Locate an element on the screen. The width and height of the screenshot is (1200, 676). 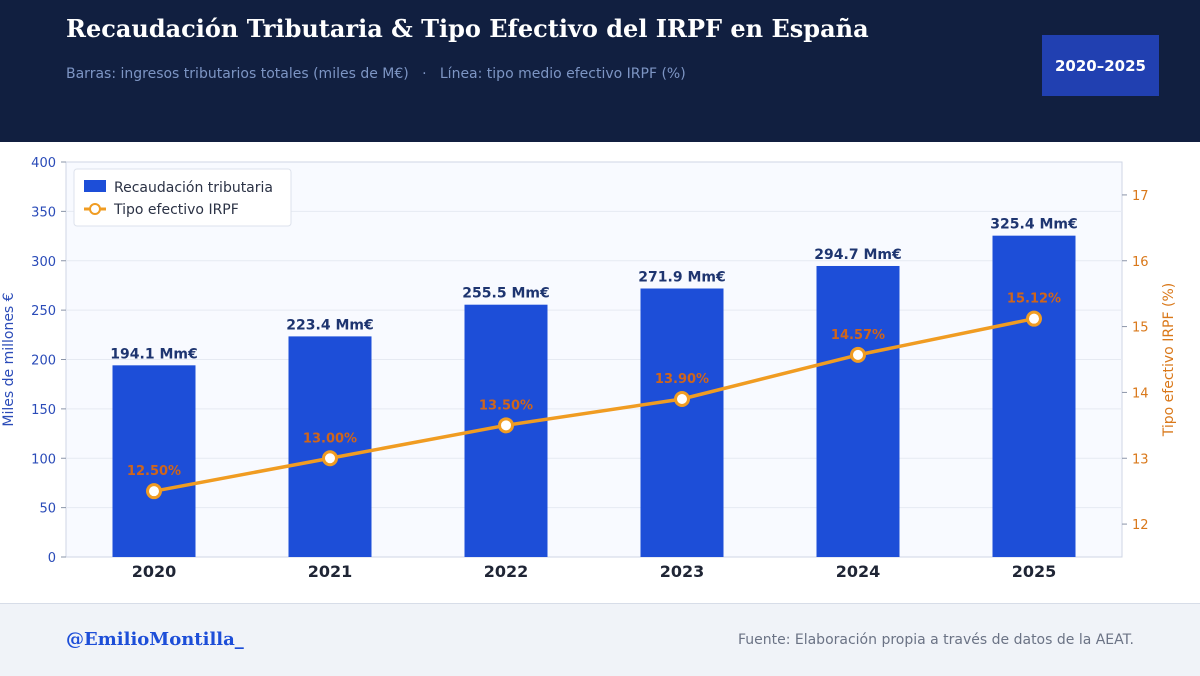
irpf-value-label: 13.90% is located at coordinates (682, 379).